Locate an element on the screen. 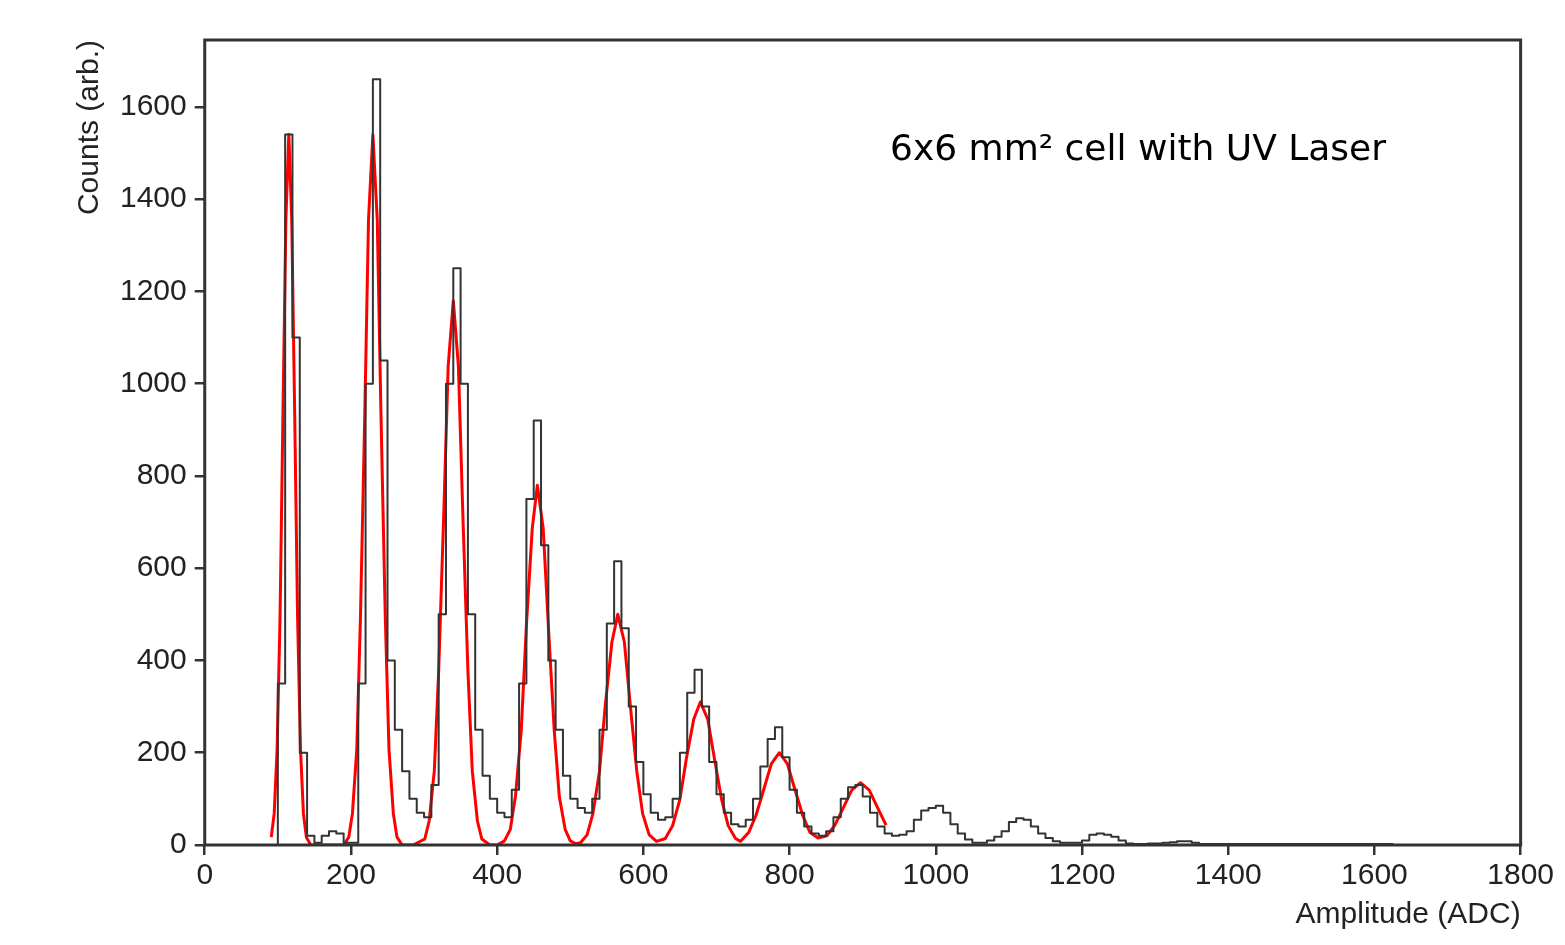 Image resolution: width=1565 pixels, height=945 pixels. y-tick-label: 1000 is located at coordinates (153, 381).